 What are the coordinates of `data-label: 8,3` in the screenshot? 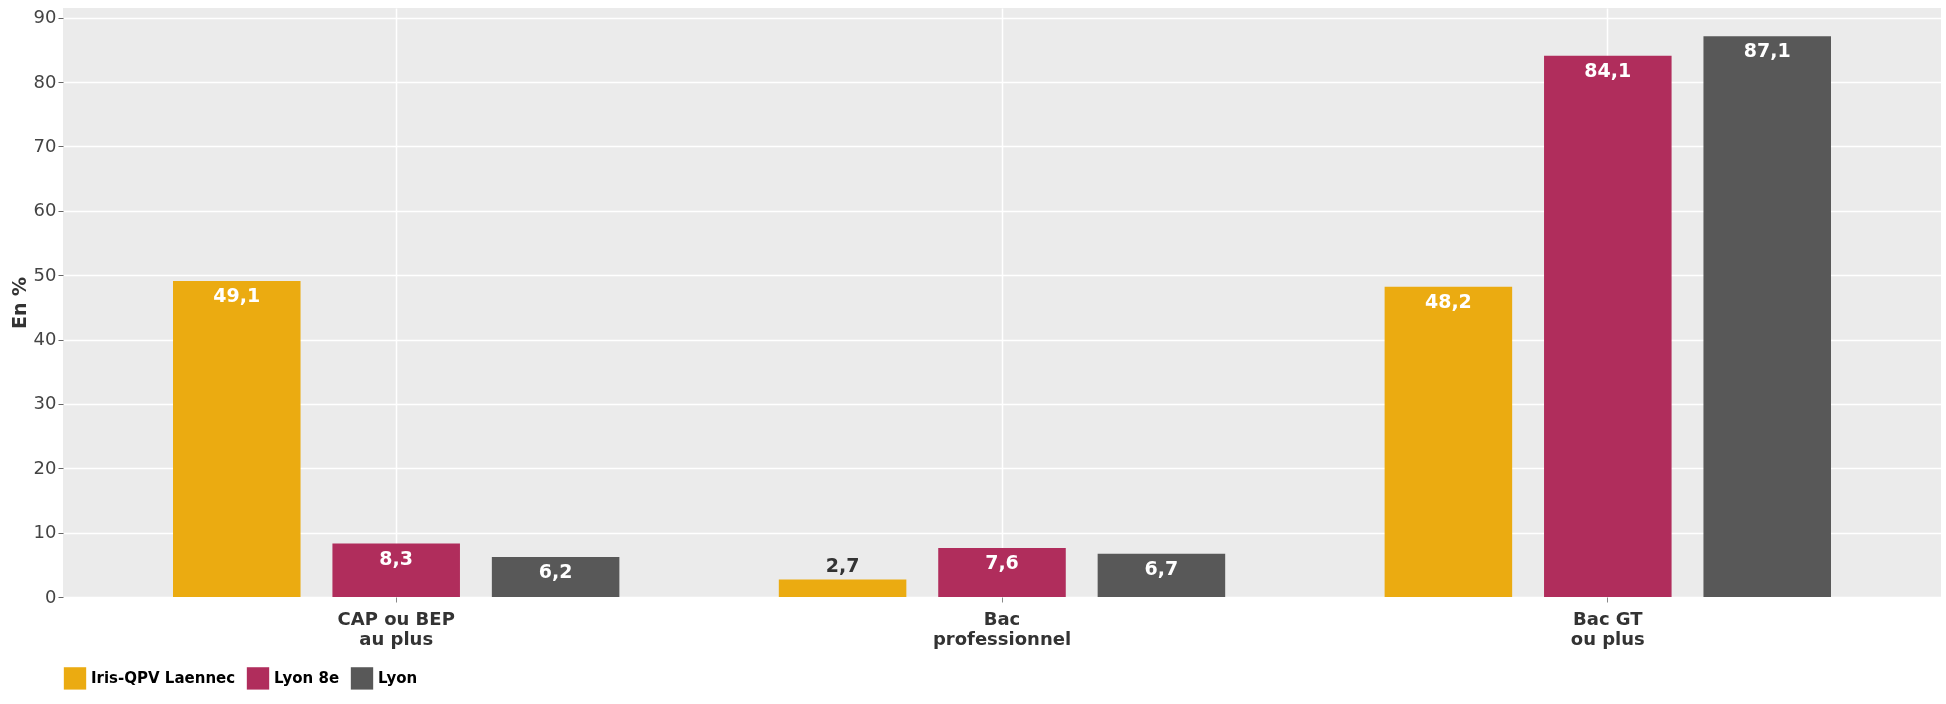 It's located at (396, 557).